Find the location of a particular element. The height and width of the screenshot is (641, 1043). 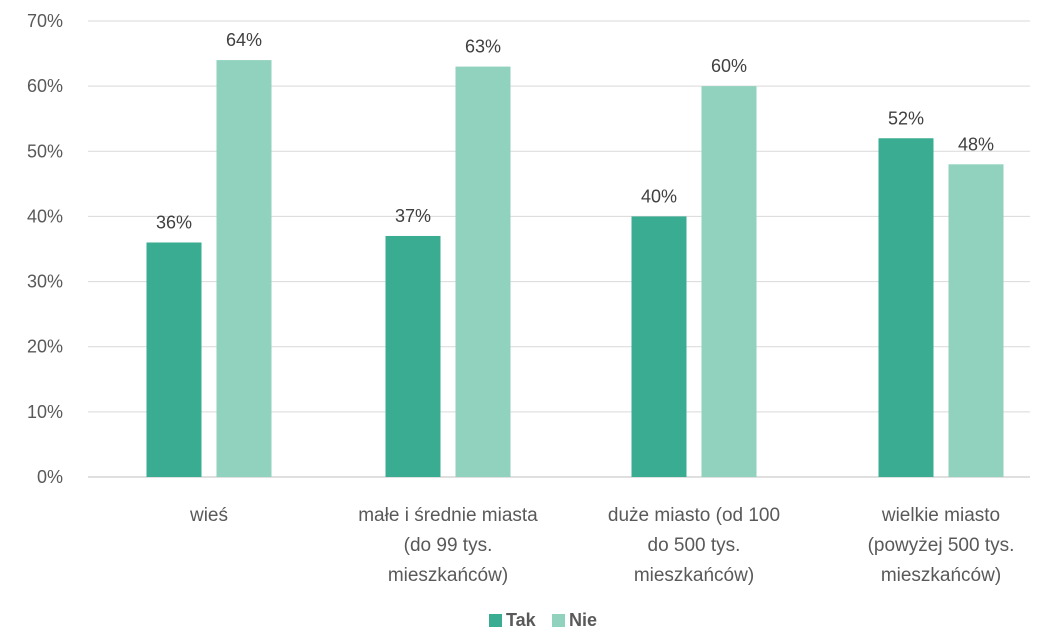

legend-label-nie: Nie is located at coordinates (583, 620).